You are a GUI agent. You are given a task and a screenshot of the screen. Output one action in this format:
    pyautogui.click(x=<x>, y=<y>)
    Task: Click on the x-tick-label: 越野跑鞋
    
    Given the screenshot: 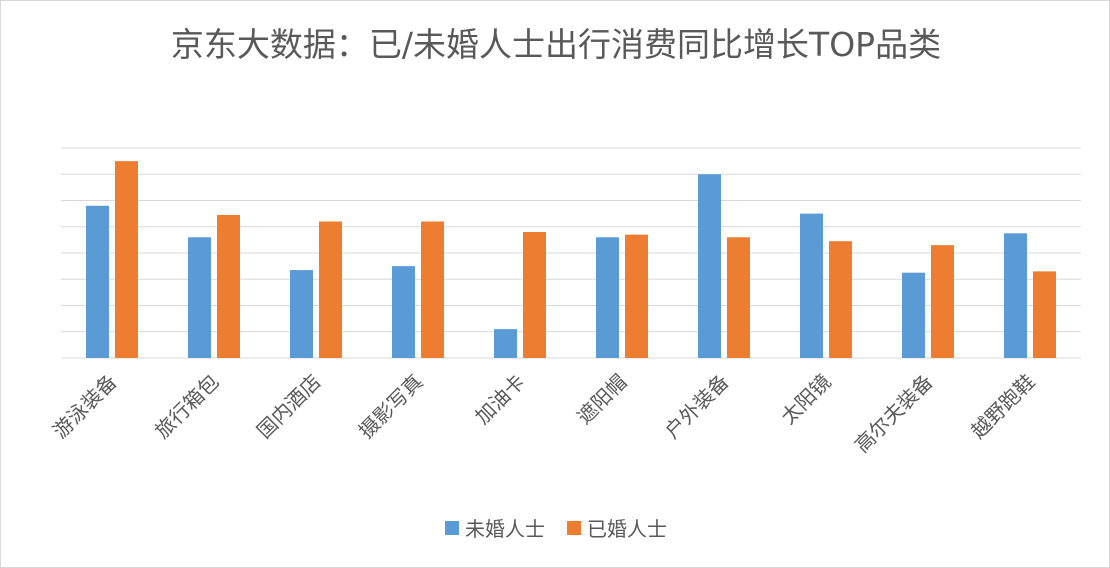 What is the action you would take?
    pyautogui.click(x=1003, y=407)
    